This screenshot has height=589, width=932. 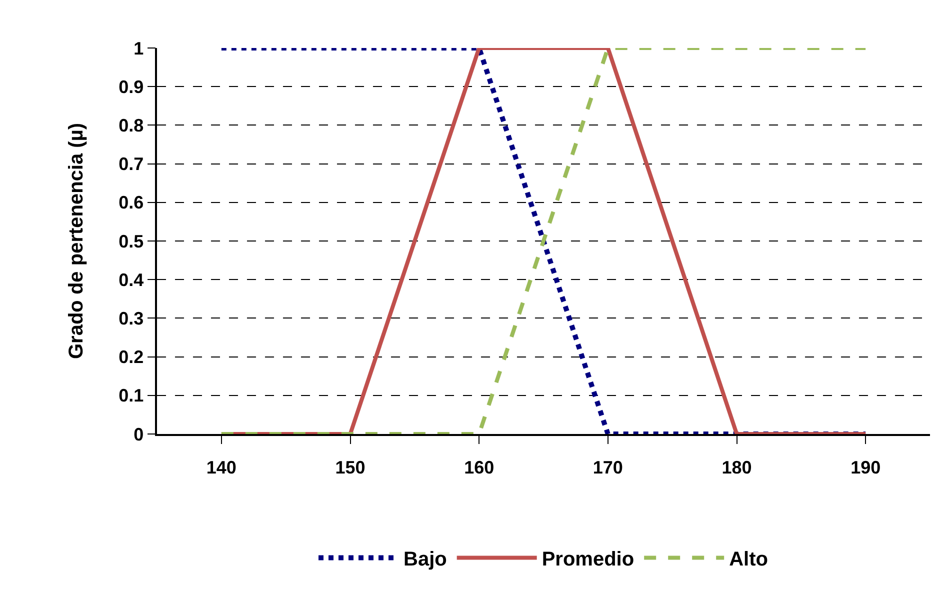 What do you see at coordinates (350, 467) in the screenshot?
I see `x-tick-label: 150` at bounding box center [350, 467].